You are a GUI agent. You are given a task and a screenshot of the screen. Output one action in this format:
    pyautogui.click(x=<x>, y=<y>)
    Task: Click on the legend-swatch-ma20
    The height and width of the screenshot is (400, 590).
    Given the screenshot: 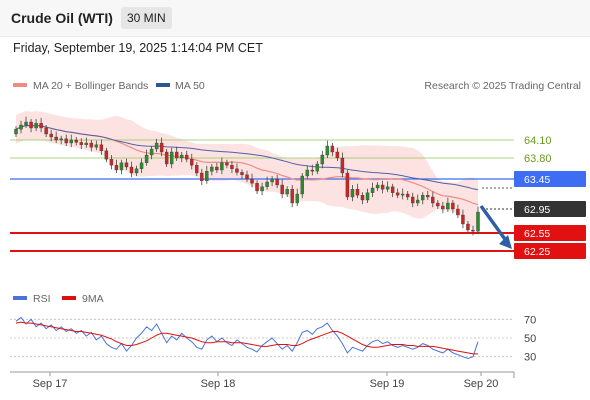 What is the action you would take?
    pyautogui.click(x=20, y=85)
    